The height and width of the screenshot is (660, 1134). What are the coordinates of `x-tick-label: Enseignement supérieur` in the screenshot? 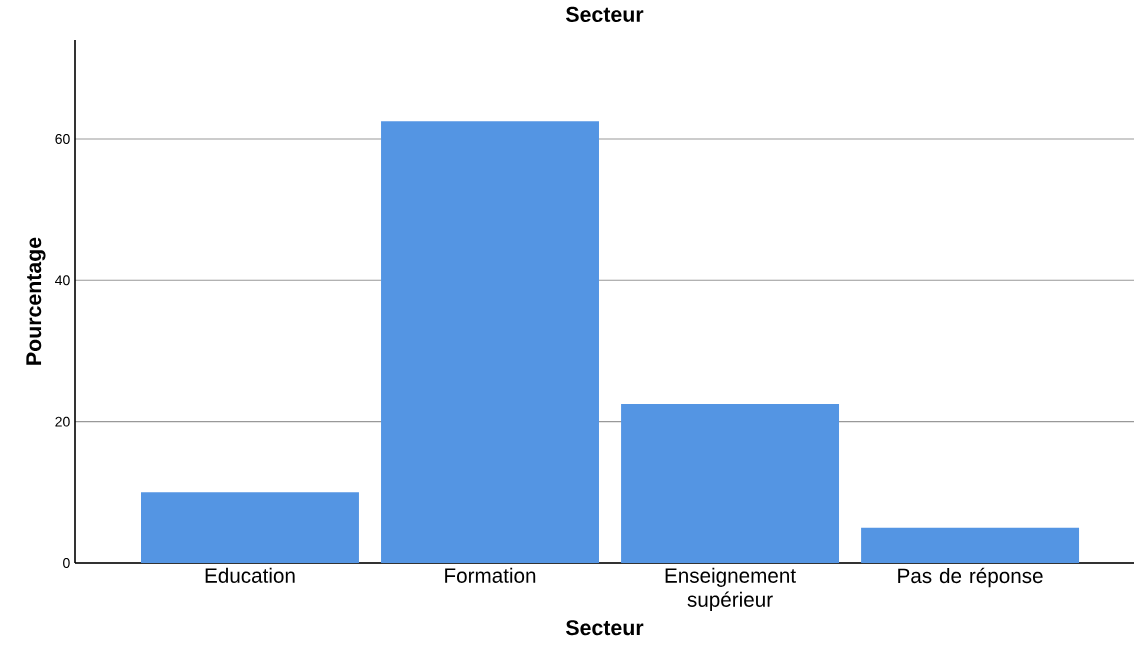 It's located at (730, 589).